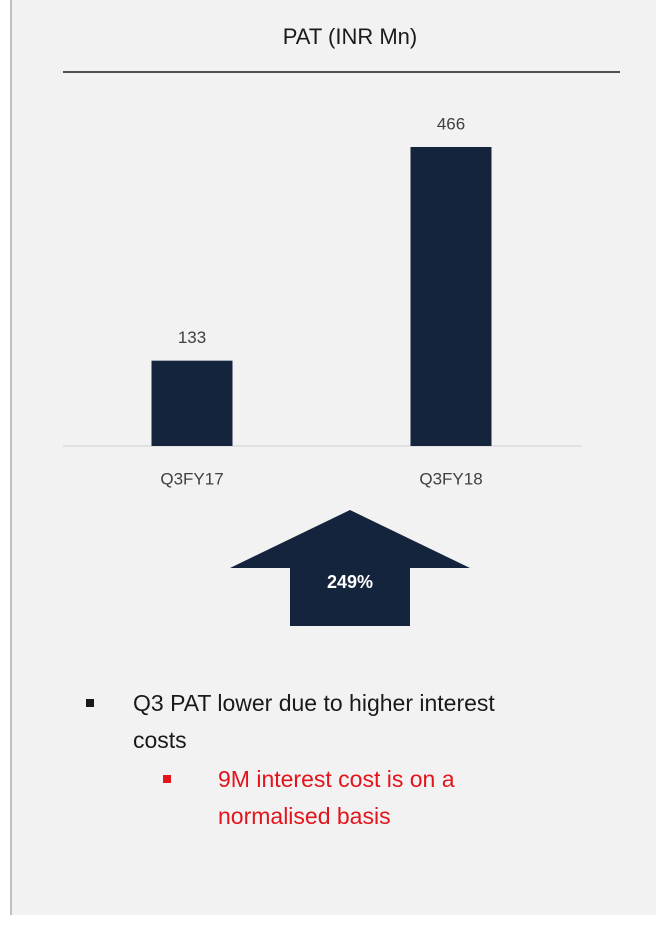 This screenshot has height=930, width=656. Describe the element at coordinates (192, 337) in the screenshot. I see `data-label: 133` at that location.